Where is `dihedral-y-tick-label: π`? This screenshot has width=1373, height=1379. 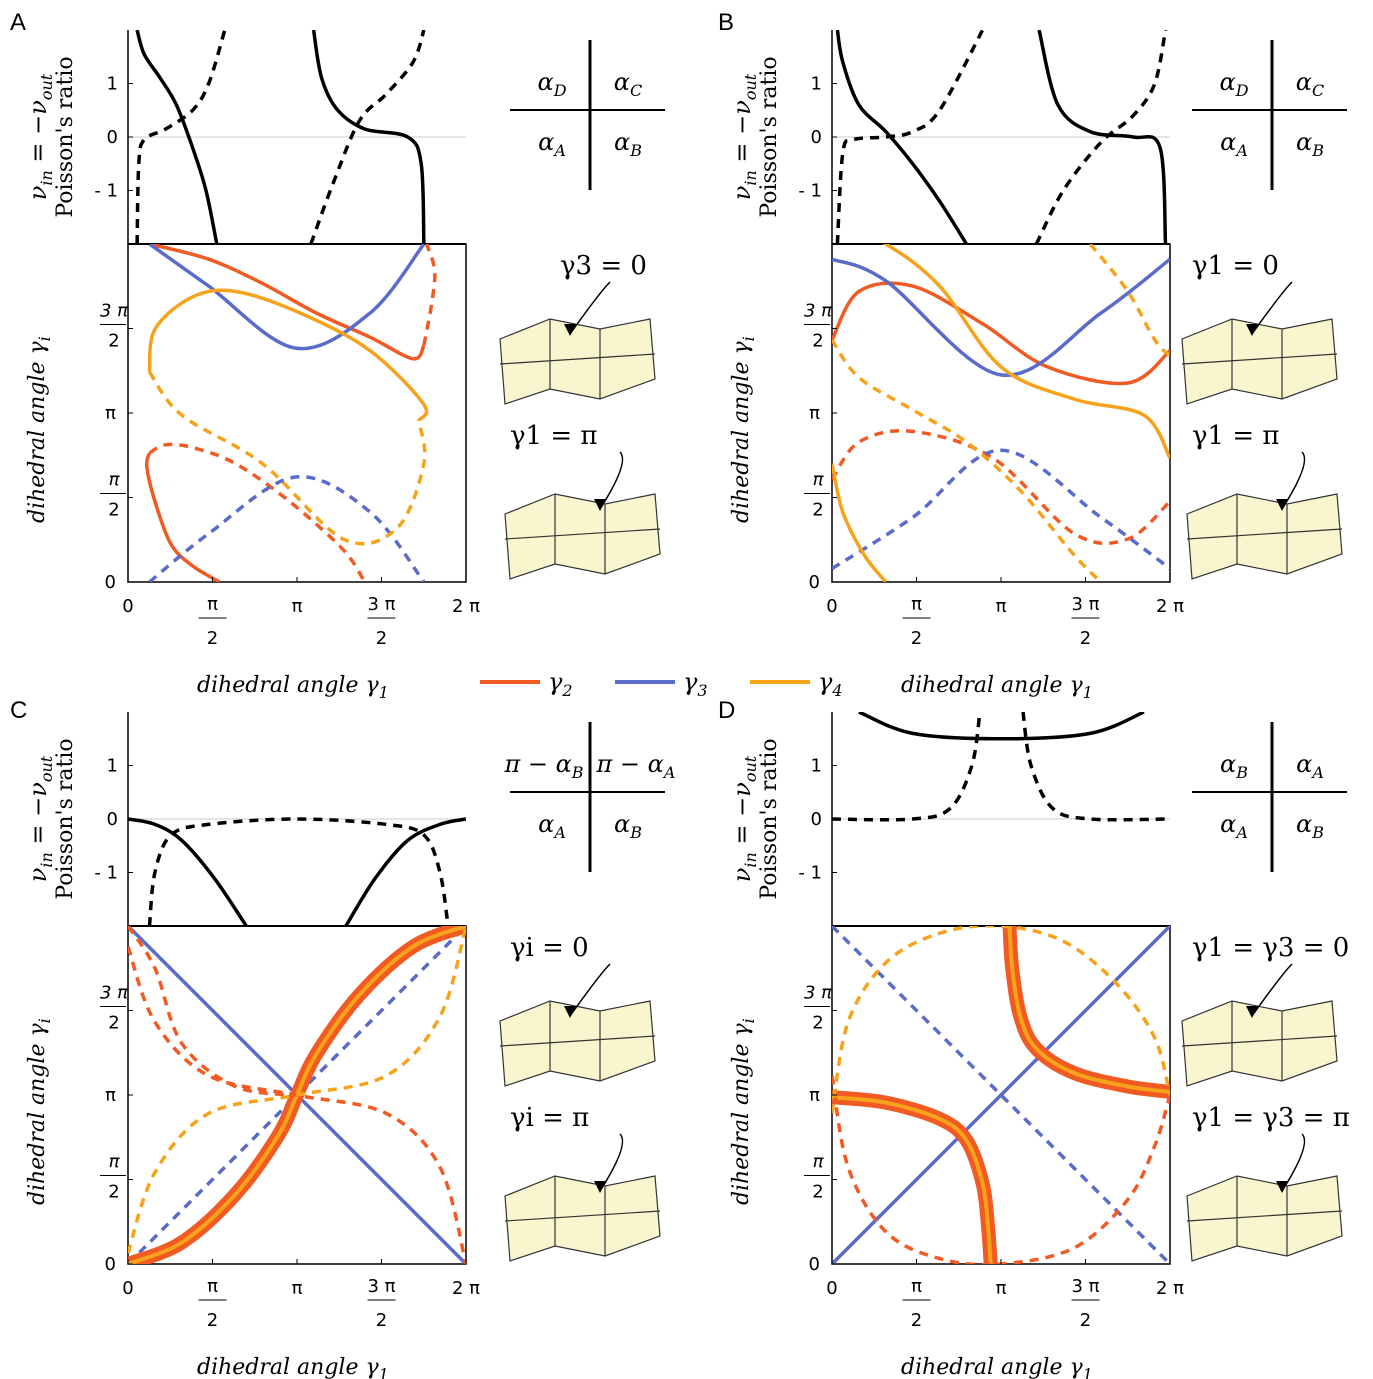
dihedral-y-tick-label: π is located at coordinates (110, 413).